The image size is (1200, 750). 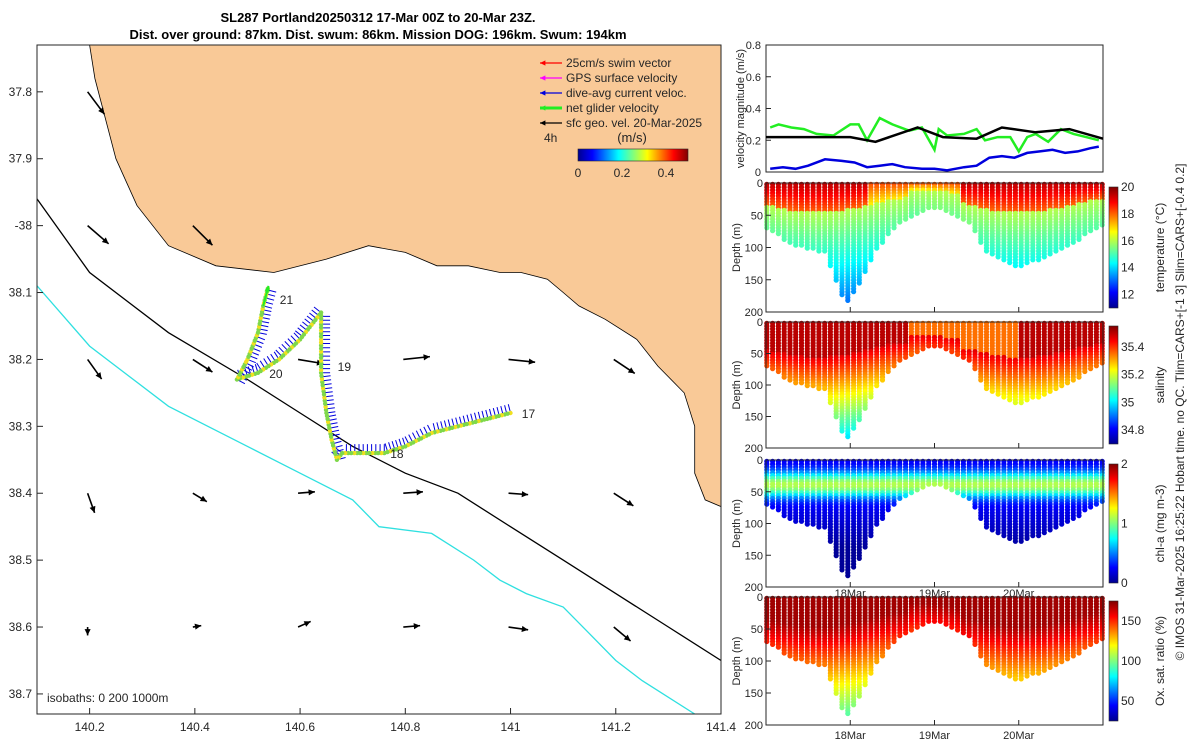 I want to click on map-y-tick-label: 38.4, so click(x=21, y=493).